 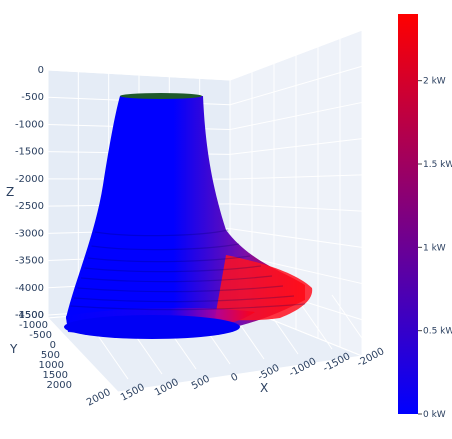 What do you see at coordinates (434, 82) in the screenshot?
I see `colorbar-tick-label: 2 kW` at bounding box center [434, 82].